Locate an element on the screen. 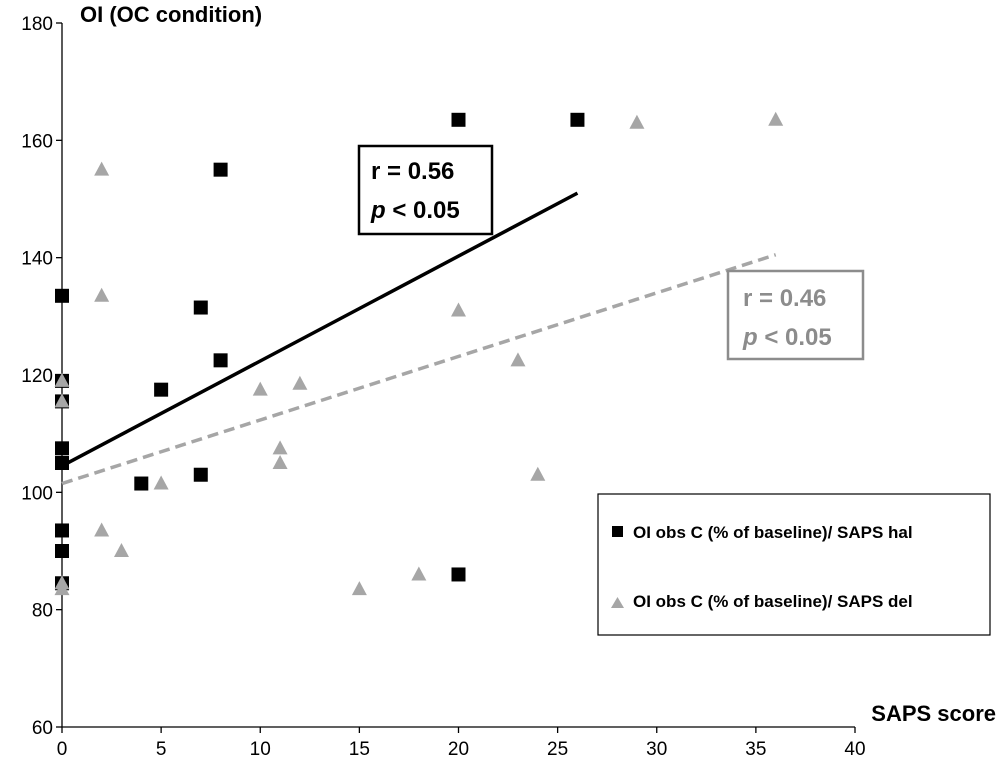 The width and height of the screenshot is (1000, 770). stats-del-r: r = 0.46 is located at coordinates (784, 298).